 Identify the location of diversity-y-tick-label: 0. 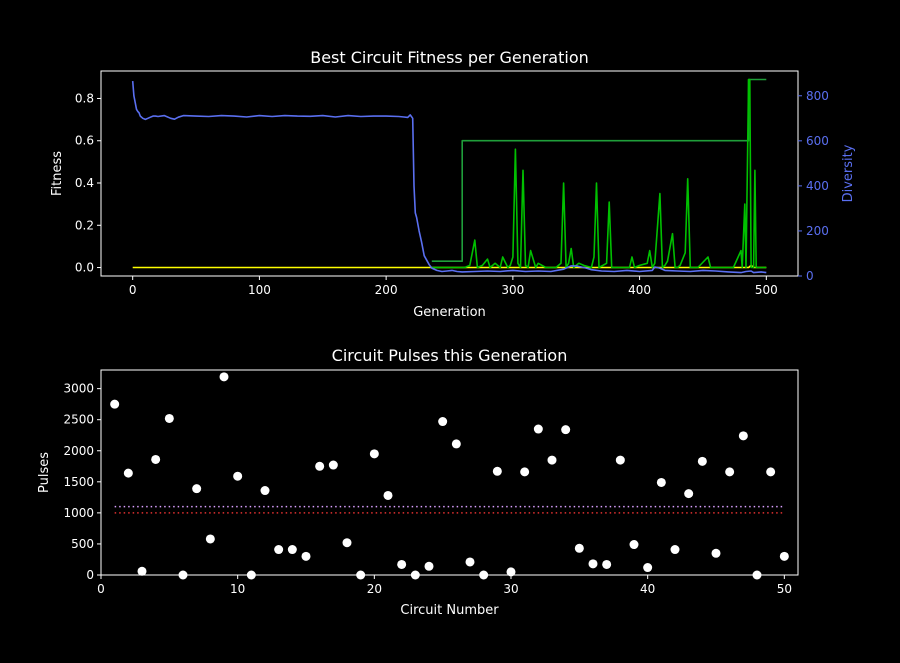
(810, 276).